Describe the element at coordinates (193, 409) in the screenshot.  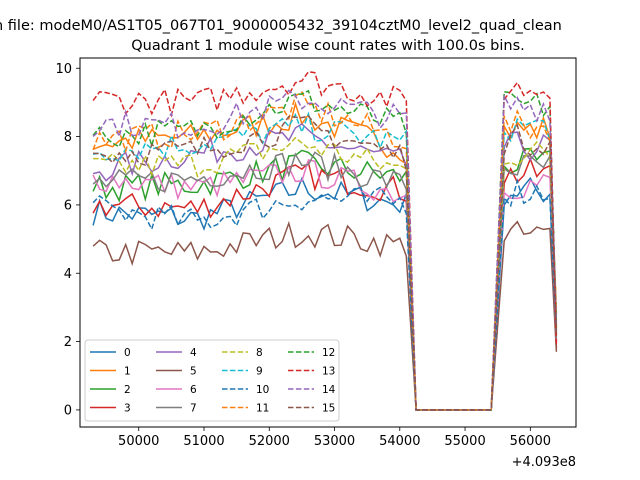
I see `legend-label-7: 7` at that location.